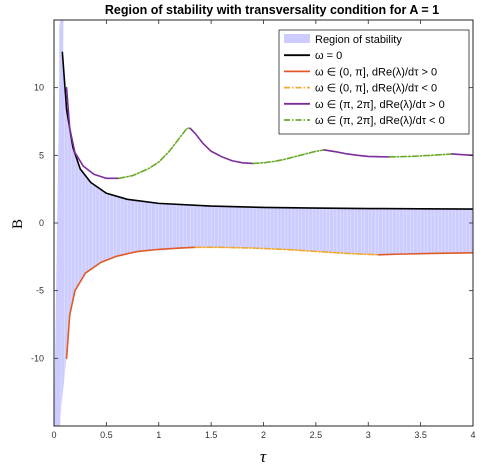 This screenshot has height=471, width=490. I want to click on legend-label: ω ∈ (π, 2π], dRe(λ)/dτ > 0, so click(380, 105).